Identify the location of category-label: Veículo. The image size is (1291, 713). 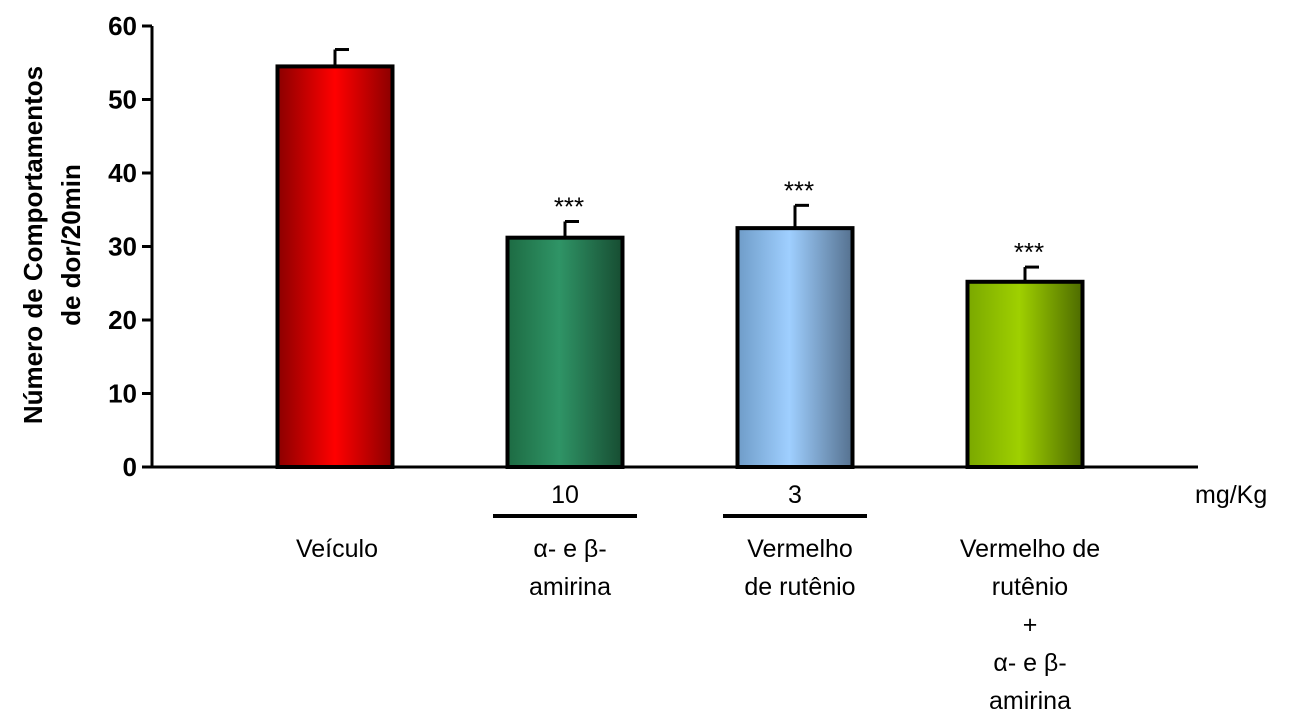
(337, 549).